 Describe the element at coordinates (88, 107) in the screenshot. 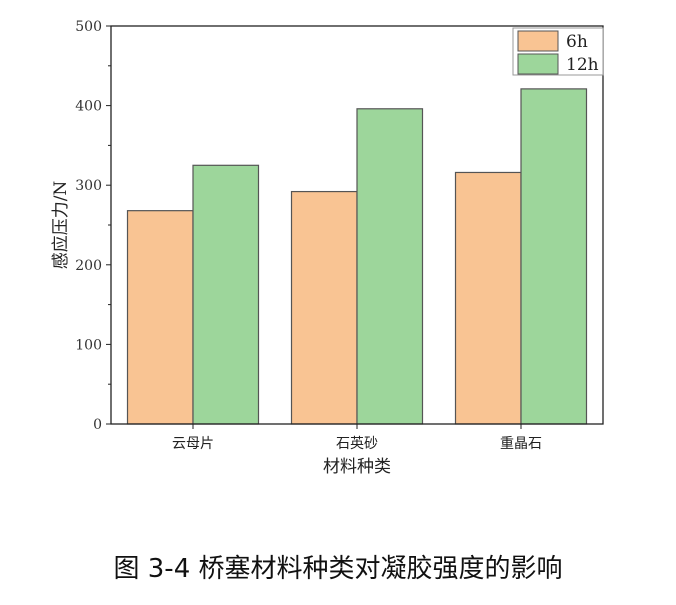

I see `y-tick-label: 400` at that location.